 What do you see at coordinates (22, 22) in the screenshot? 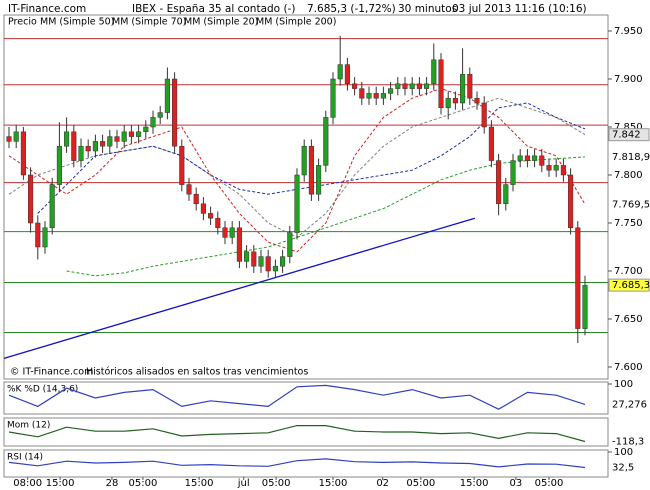
I see `legend-prefix: Precio` at bounding box center [22, 22].